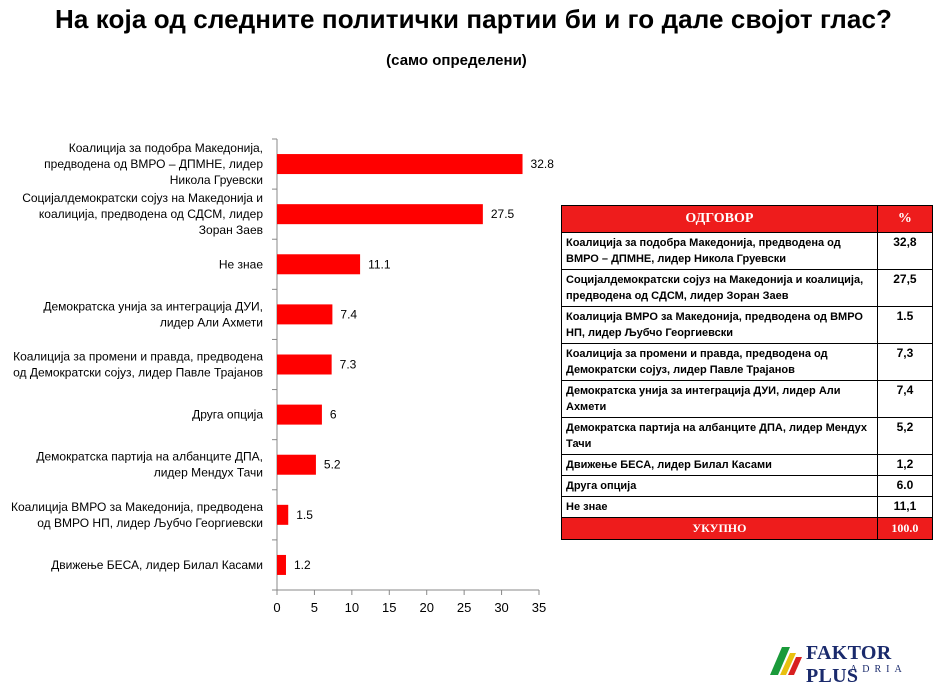 This screenshot has width=947, height=688. I want to click on category-label: од ВМРО НП, лидер Љубчо Георгиевски, so click(150, 523).